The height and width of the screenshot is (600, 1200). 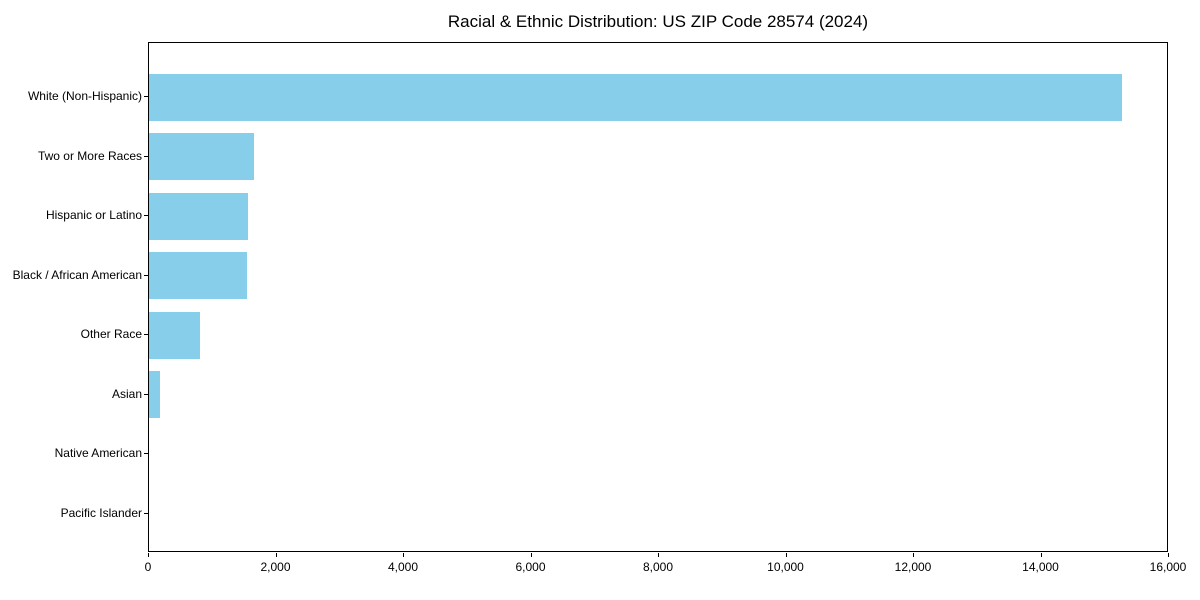 What do you see at coordinates (101, 513) in the screenshot?
I see `y-axis-label: Pacific Islander` at bounding box center [101, 513].